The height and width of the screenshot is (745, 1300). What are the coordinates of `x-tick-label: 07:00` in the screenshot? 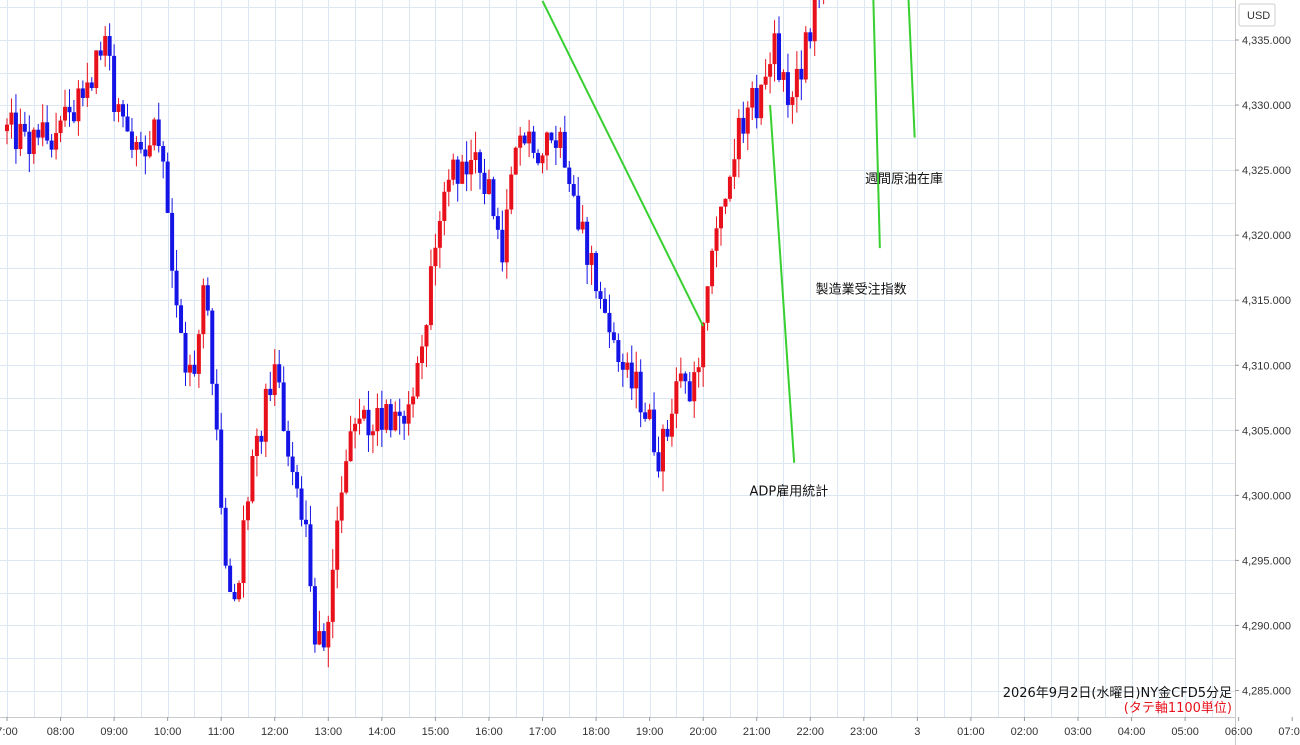 It's located at (1289, 732).